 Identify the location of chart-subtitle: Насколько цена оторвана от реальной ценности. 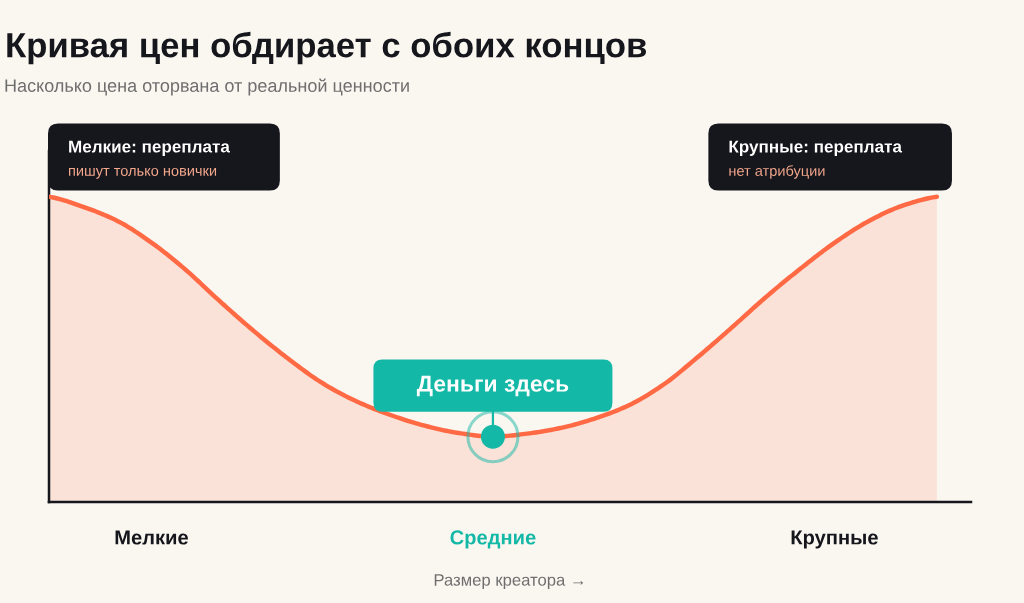
(207, 87).